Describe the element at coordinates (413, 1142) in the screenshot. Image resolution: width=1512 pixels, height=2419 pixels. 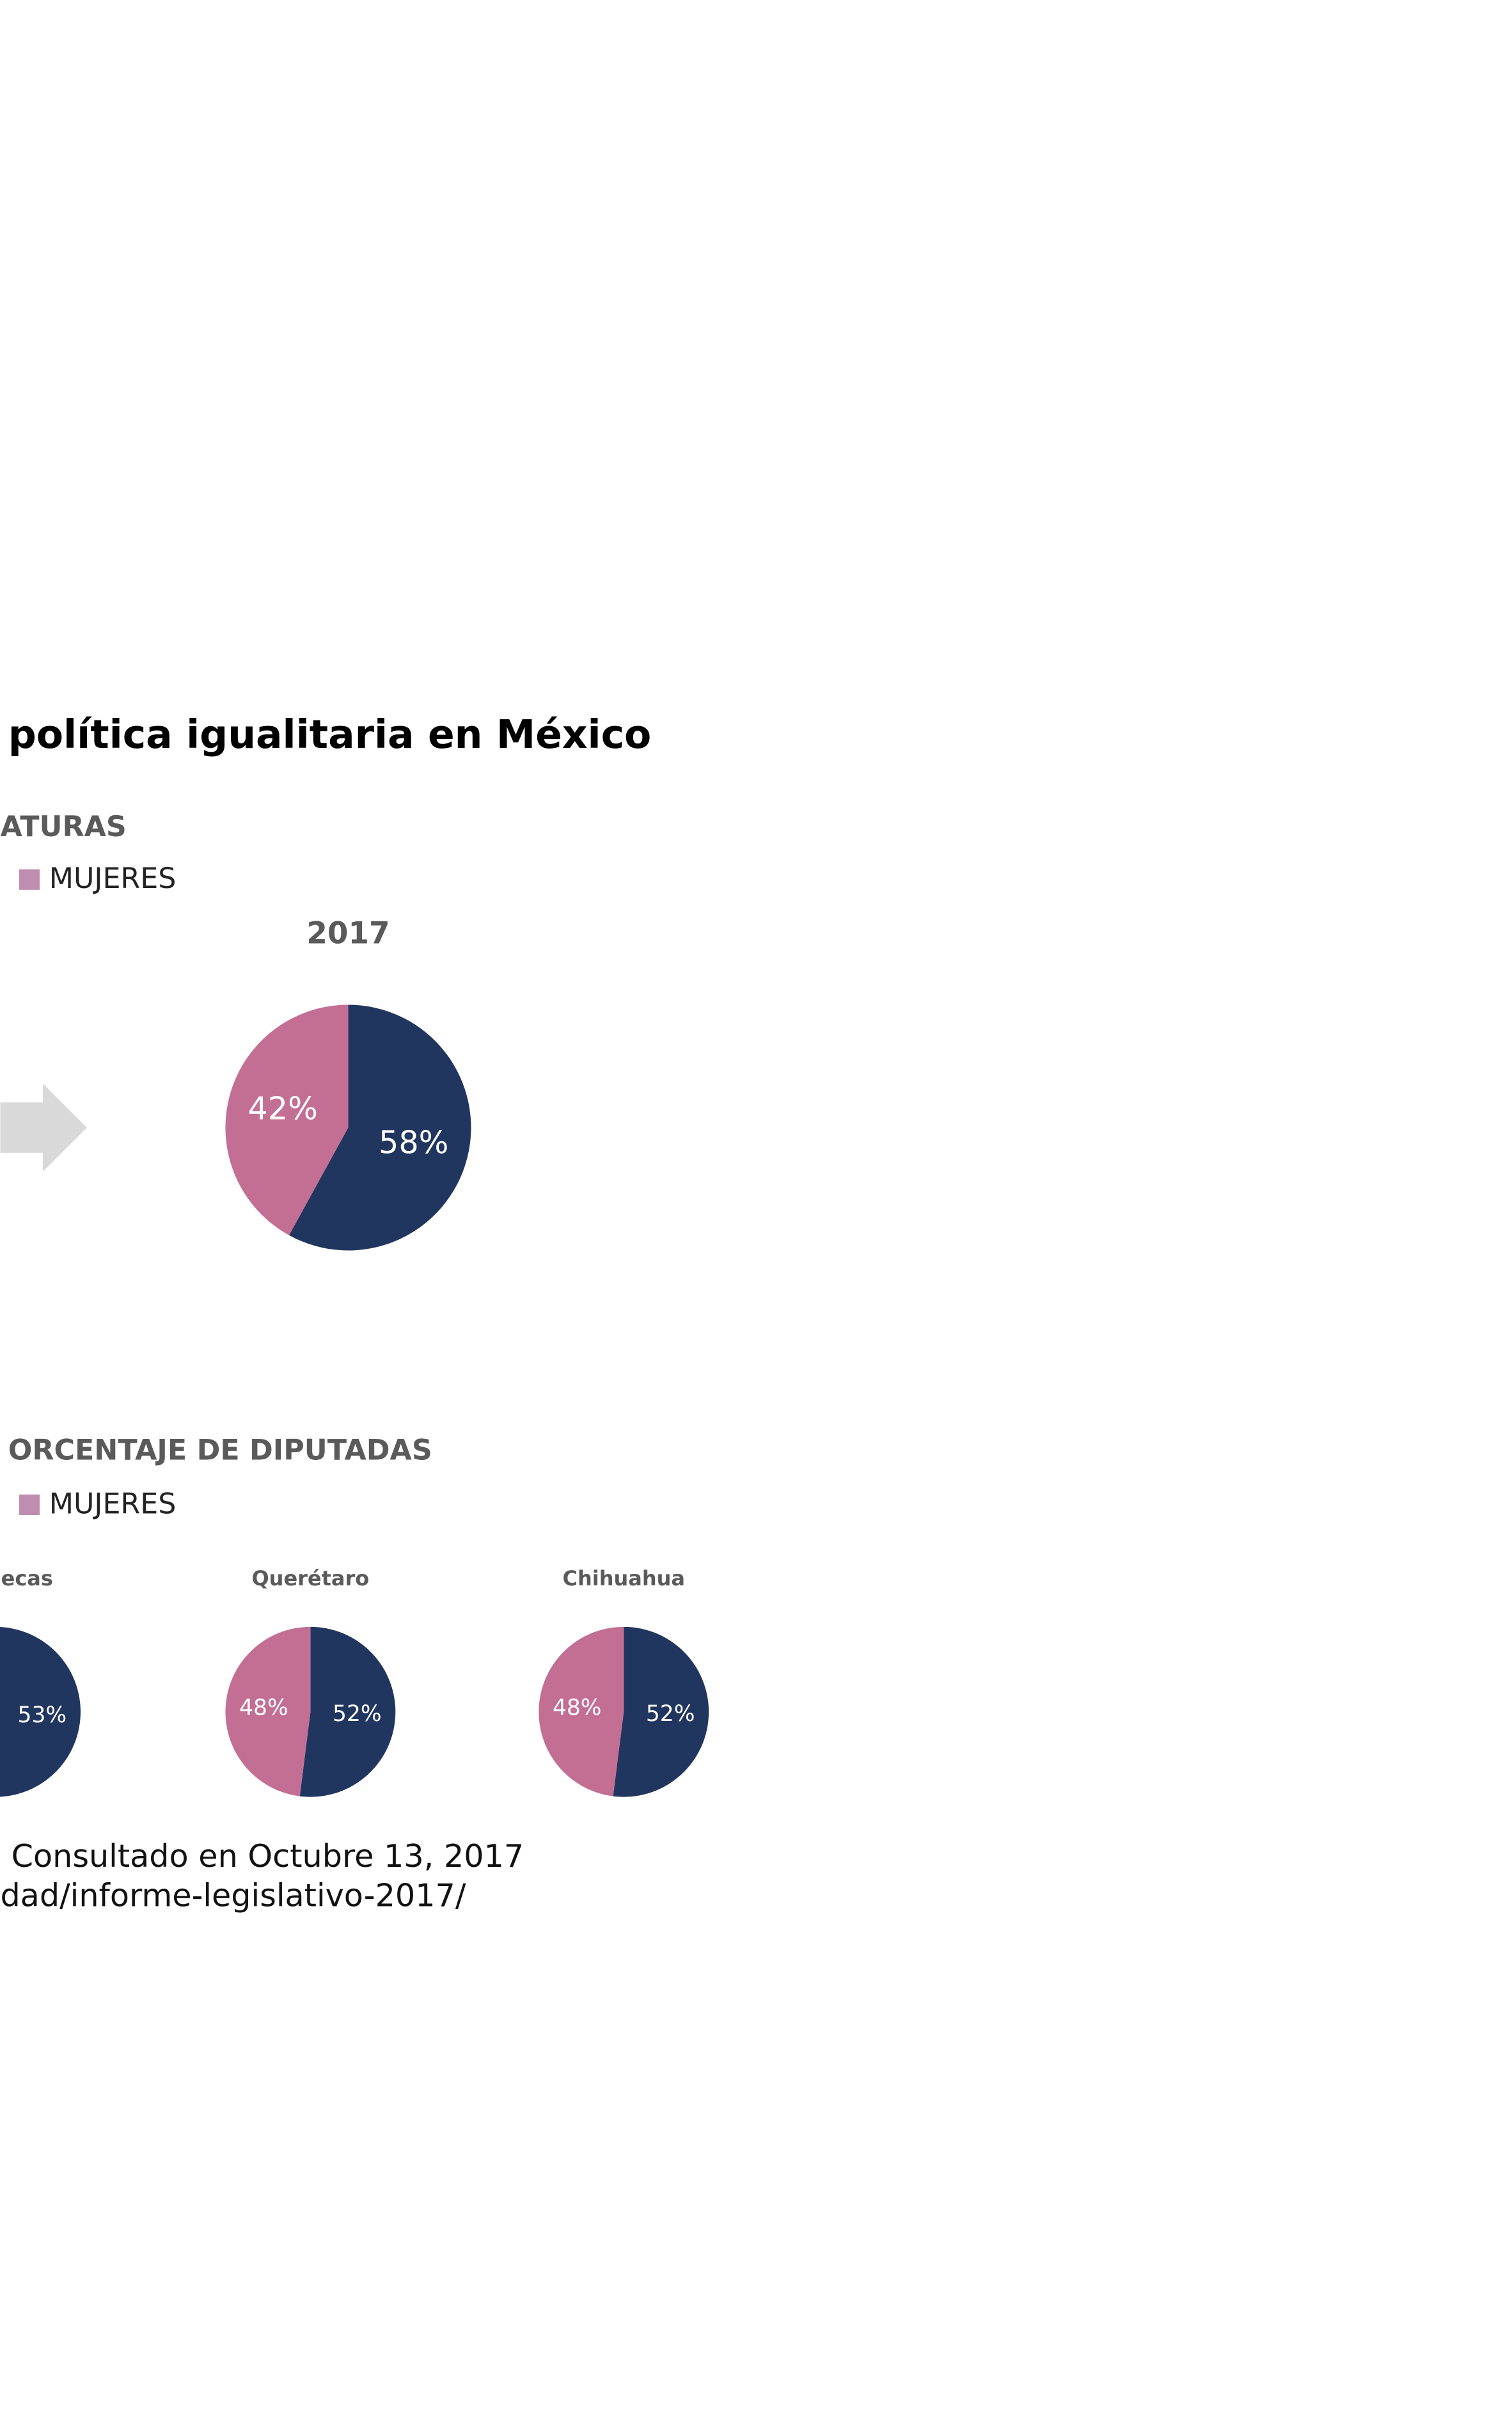
I see `slice-label: 58%` at that location.